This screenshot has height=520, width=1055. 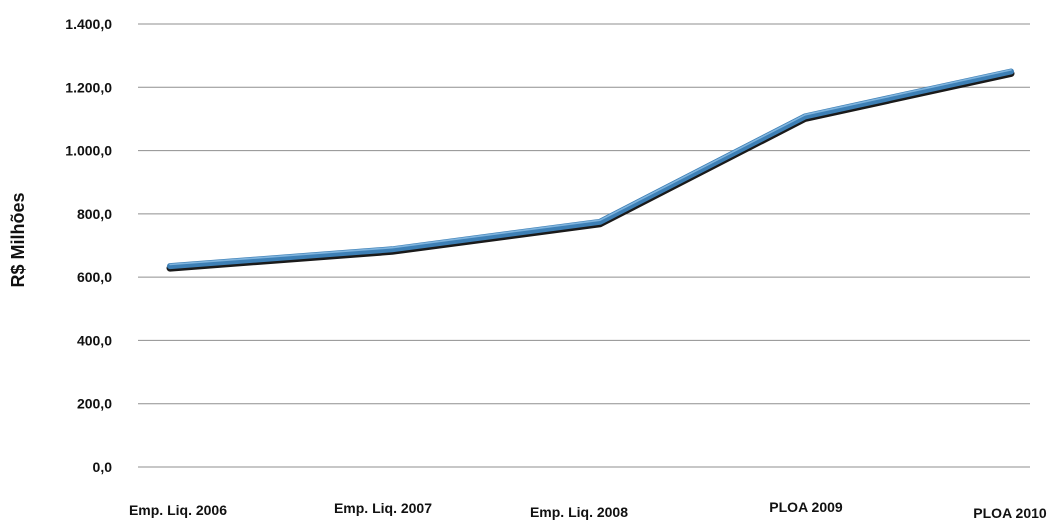 What do you see at coordinates (94, 404) in the screenshot?
I see `y-tick-label: 200,0` at bounding box center [94, 404].